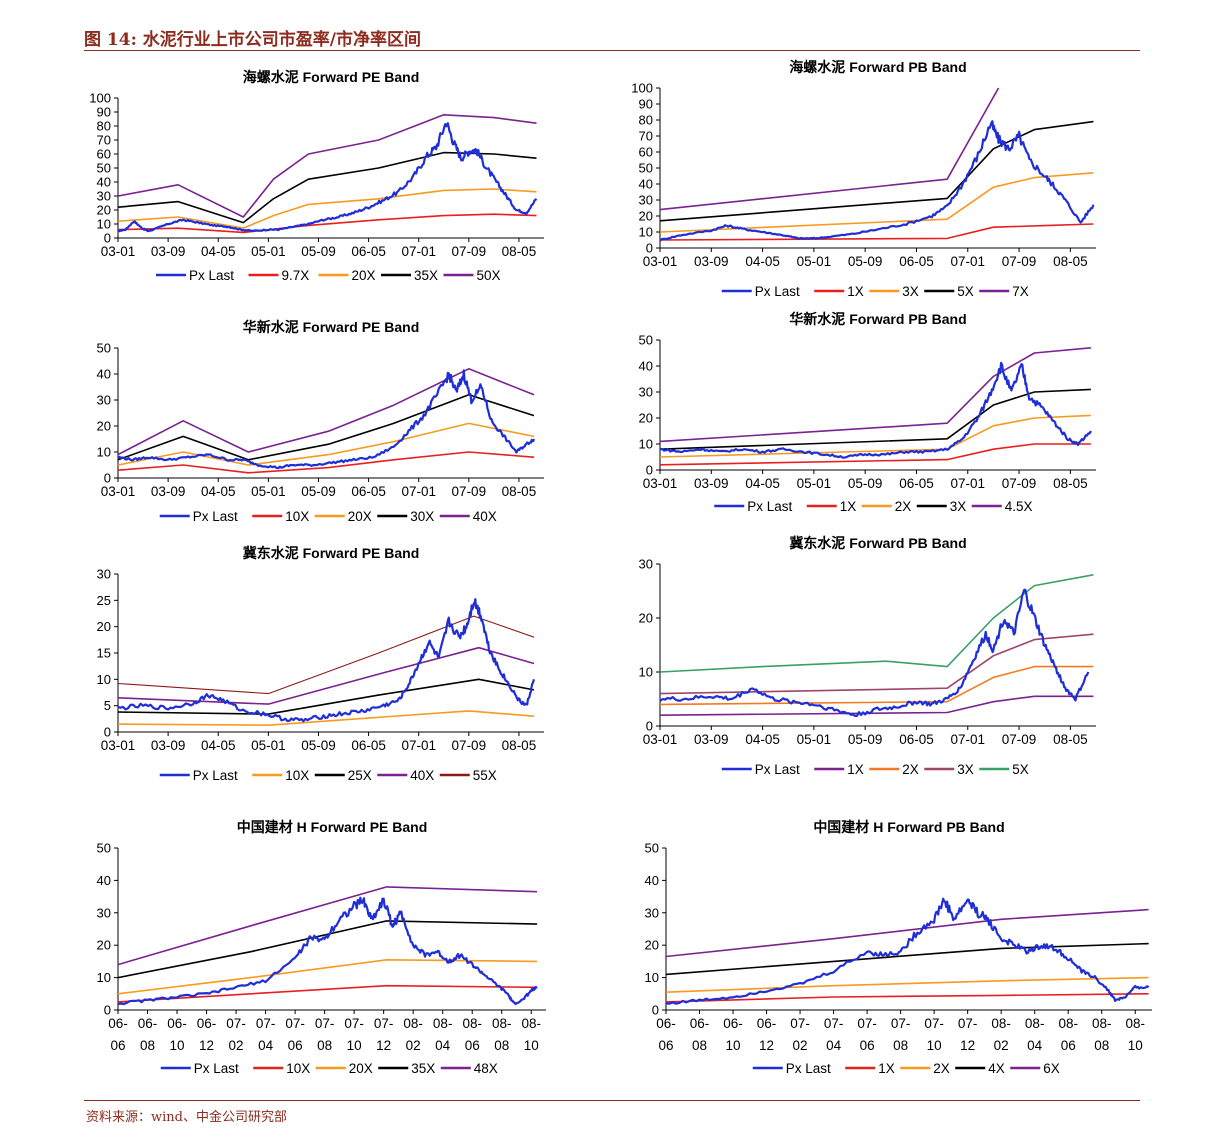 Image resolution: width=1224 pixels, height=1144 pixels. What do you see at coordinates (485, 775) in the screenshot?
I see `legend-label: 55X` at bounding box center [485, 775].